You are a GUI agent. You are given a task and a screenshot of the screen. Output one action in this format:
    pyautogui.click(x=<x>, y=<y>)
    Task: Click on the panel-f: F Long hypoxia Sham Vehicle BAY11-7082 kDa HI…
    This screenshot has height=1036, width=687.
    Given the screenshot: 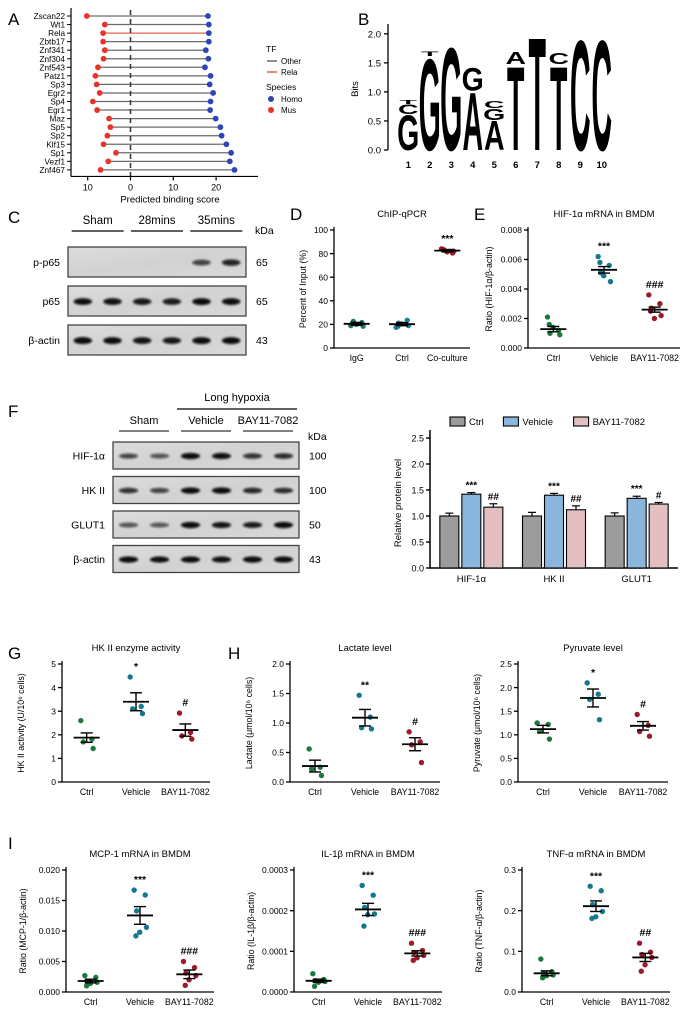 What is the action you would take?
    pyautogui.click(x=195, y=498)
    